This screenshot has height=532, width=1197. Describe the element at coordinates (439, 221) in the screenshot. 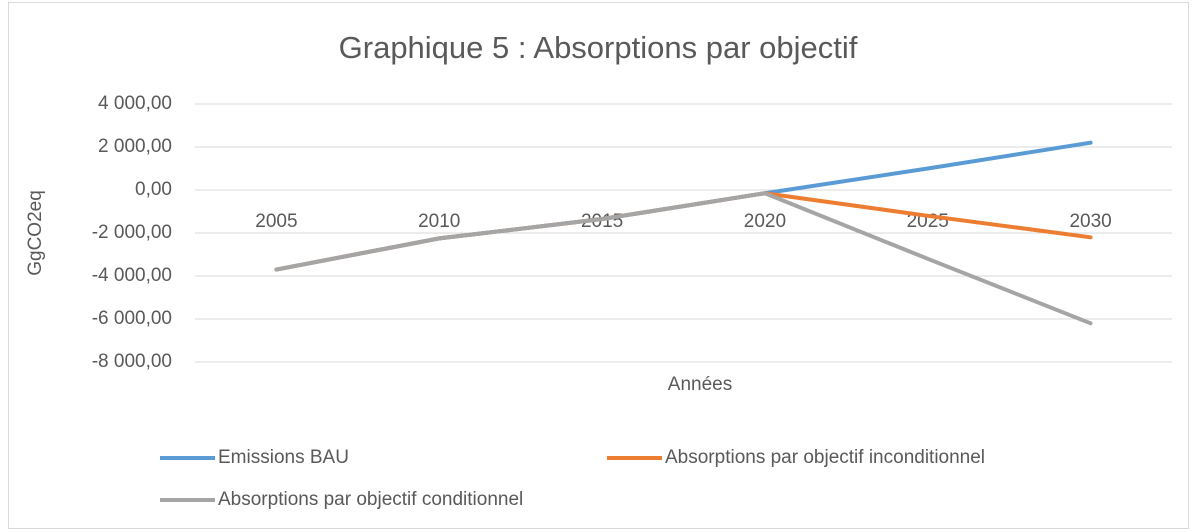

I see `x-tick-label: 2010` at that location.